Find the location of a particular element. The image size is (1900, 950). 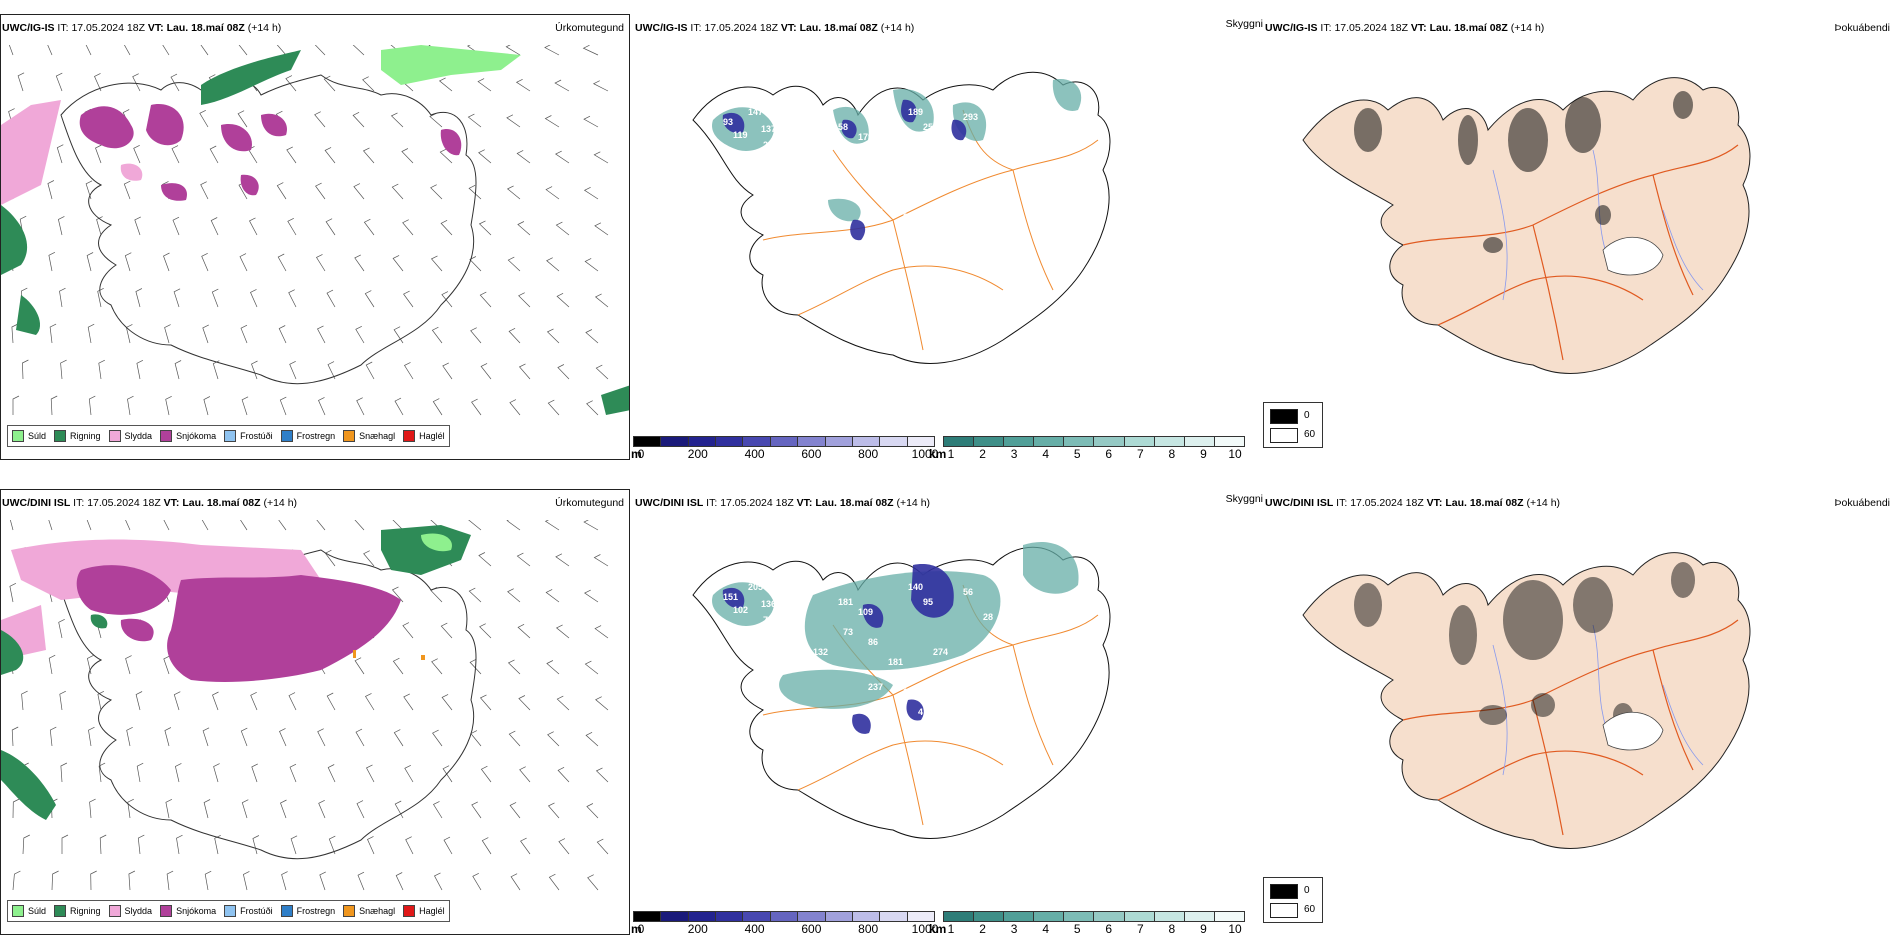

ceiling-label: 281 is located at coordinates (770, 145).